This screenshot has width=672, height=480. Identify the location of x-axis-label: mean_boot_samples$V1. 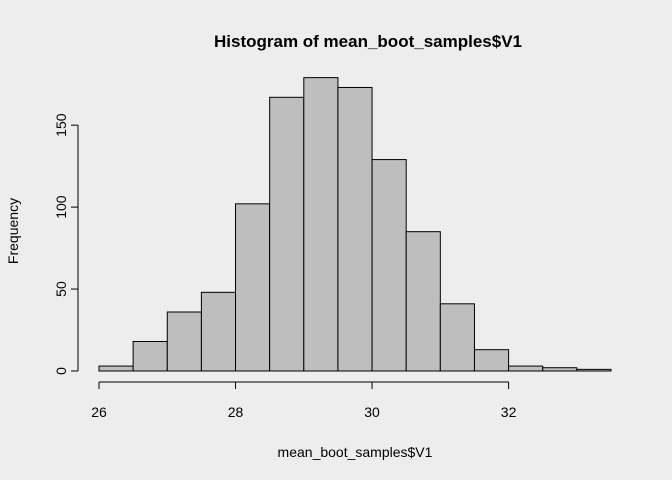
(355, 452).